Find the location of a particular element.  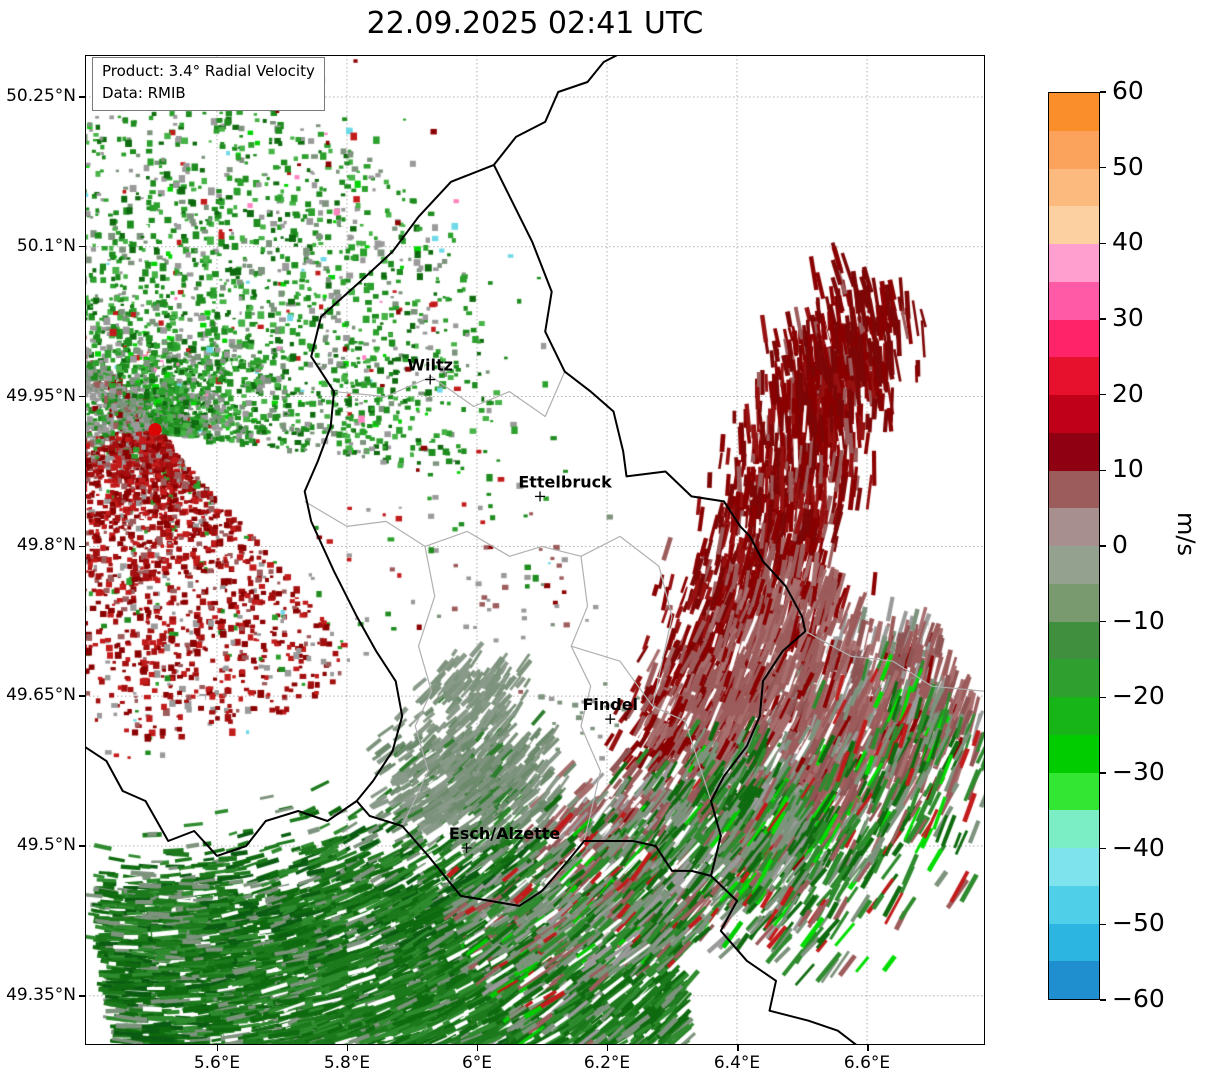

city-marker-findel: Findel is located at coordinates (610, 710).